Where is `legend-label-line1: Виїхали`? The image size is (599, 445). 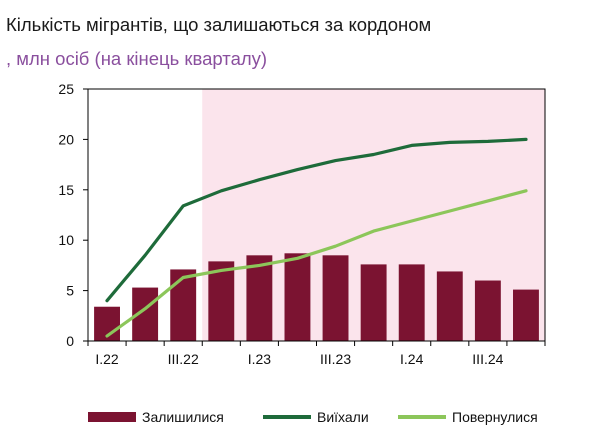
legend-label-line1: Виїхали is located at coordinates (343, 417).